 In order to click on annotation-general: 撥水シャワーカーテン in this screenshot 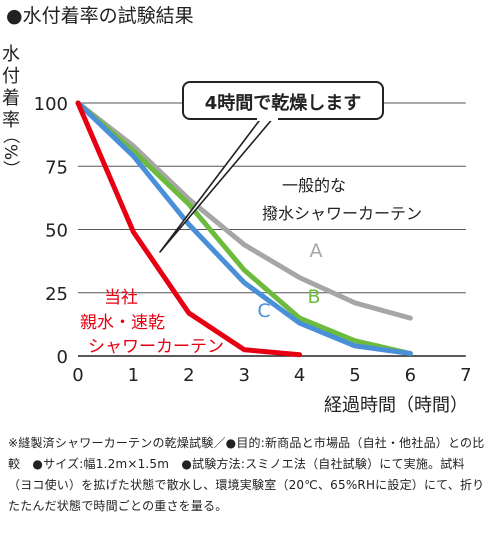, I will do `click(342, 213)`.